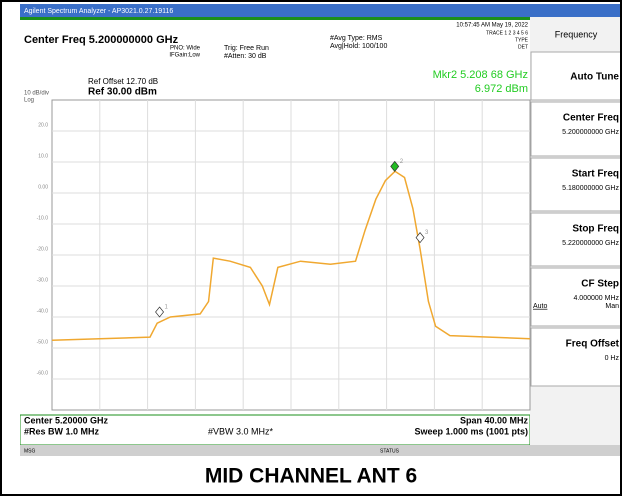 This screenshot has height=496, width=622. What do you see at coordinates (596, 298) in the screenshot?
I see `softkey-value: 4.000000 MHz` at bounding box center [596, 298].